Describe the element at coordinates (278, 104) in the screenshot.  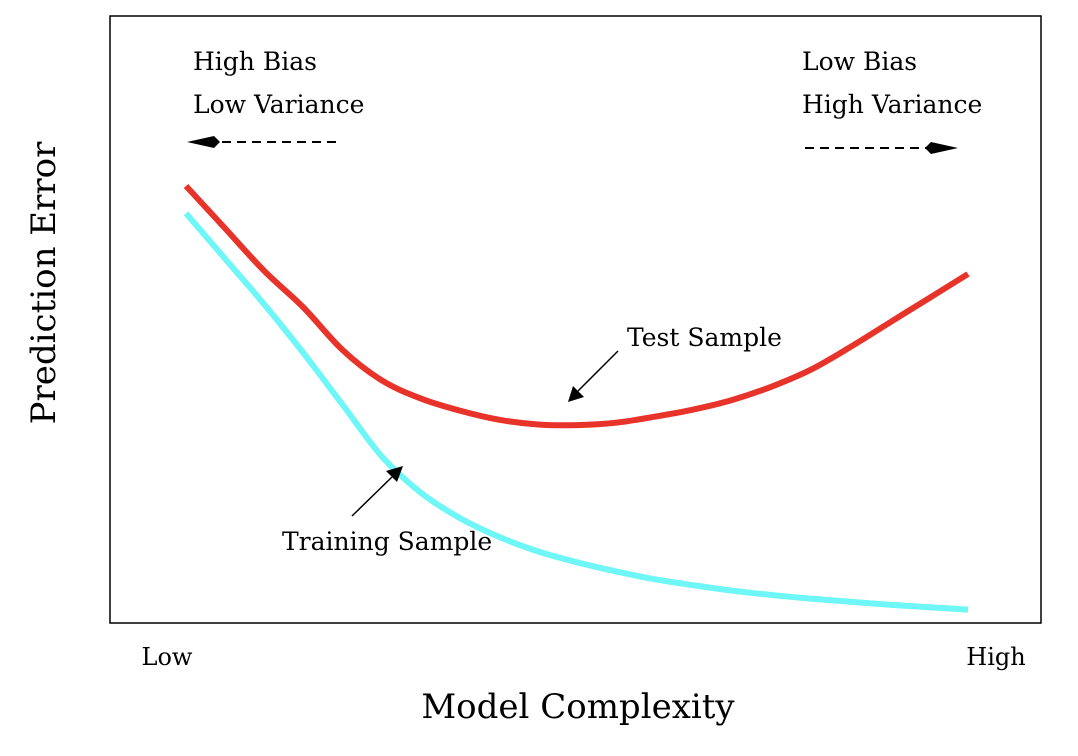
I see `left-annotation-line2: Low Variance` at that location.